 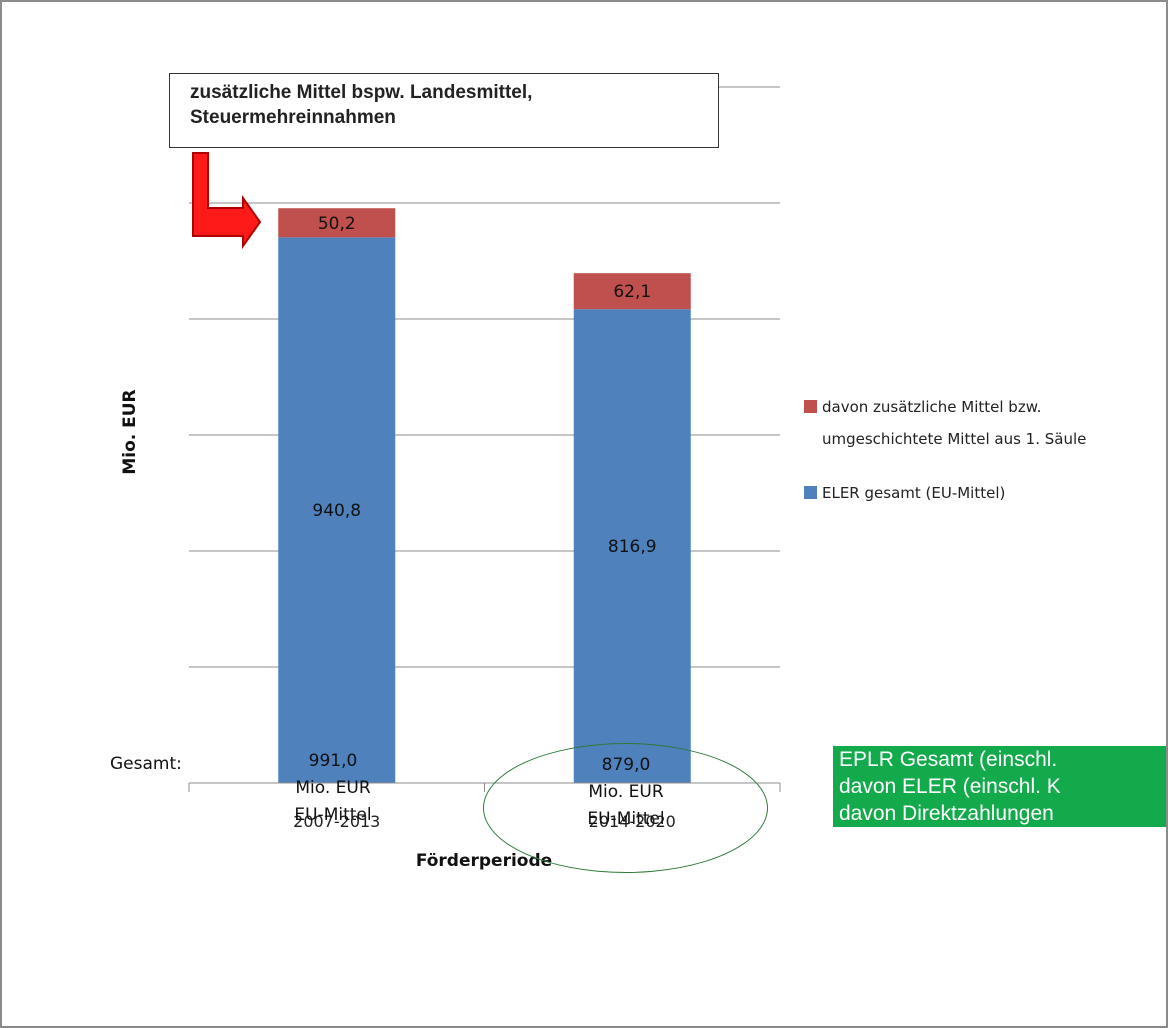 I want to click on bar-value-label: 62,1, so click(x=632, y=292).